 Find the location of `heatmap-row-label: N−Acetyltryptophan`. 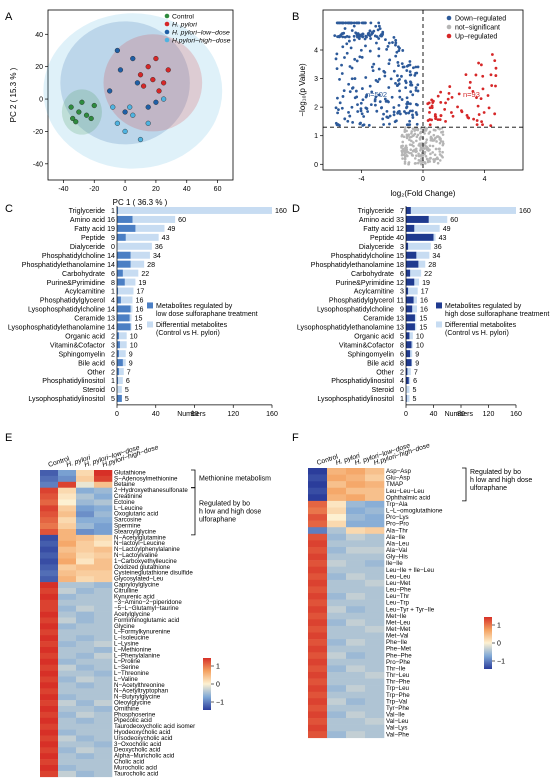

heatmap-row-label: N−Acetyltryptophan is located at coordinates (141, 691).